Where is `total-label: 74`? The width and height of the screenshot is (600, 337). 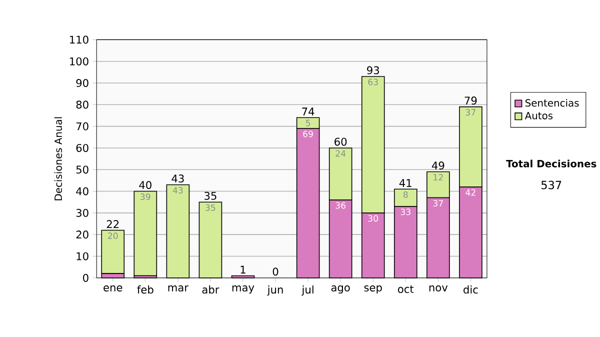
total-label: 74 is located at coordinates (308, 111).